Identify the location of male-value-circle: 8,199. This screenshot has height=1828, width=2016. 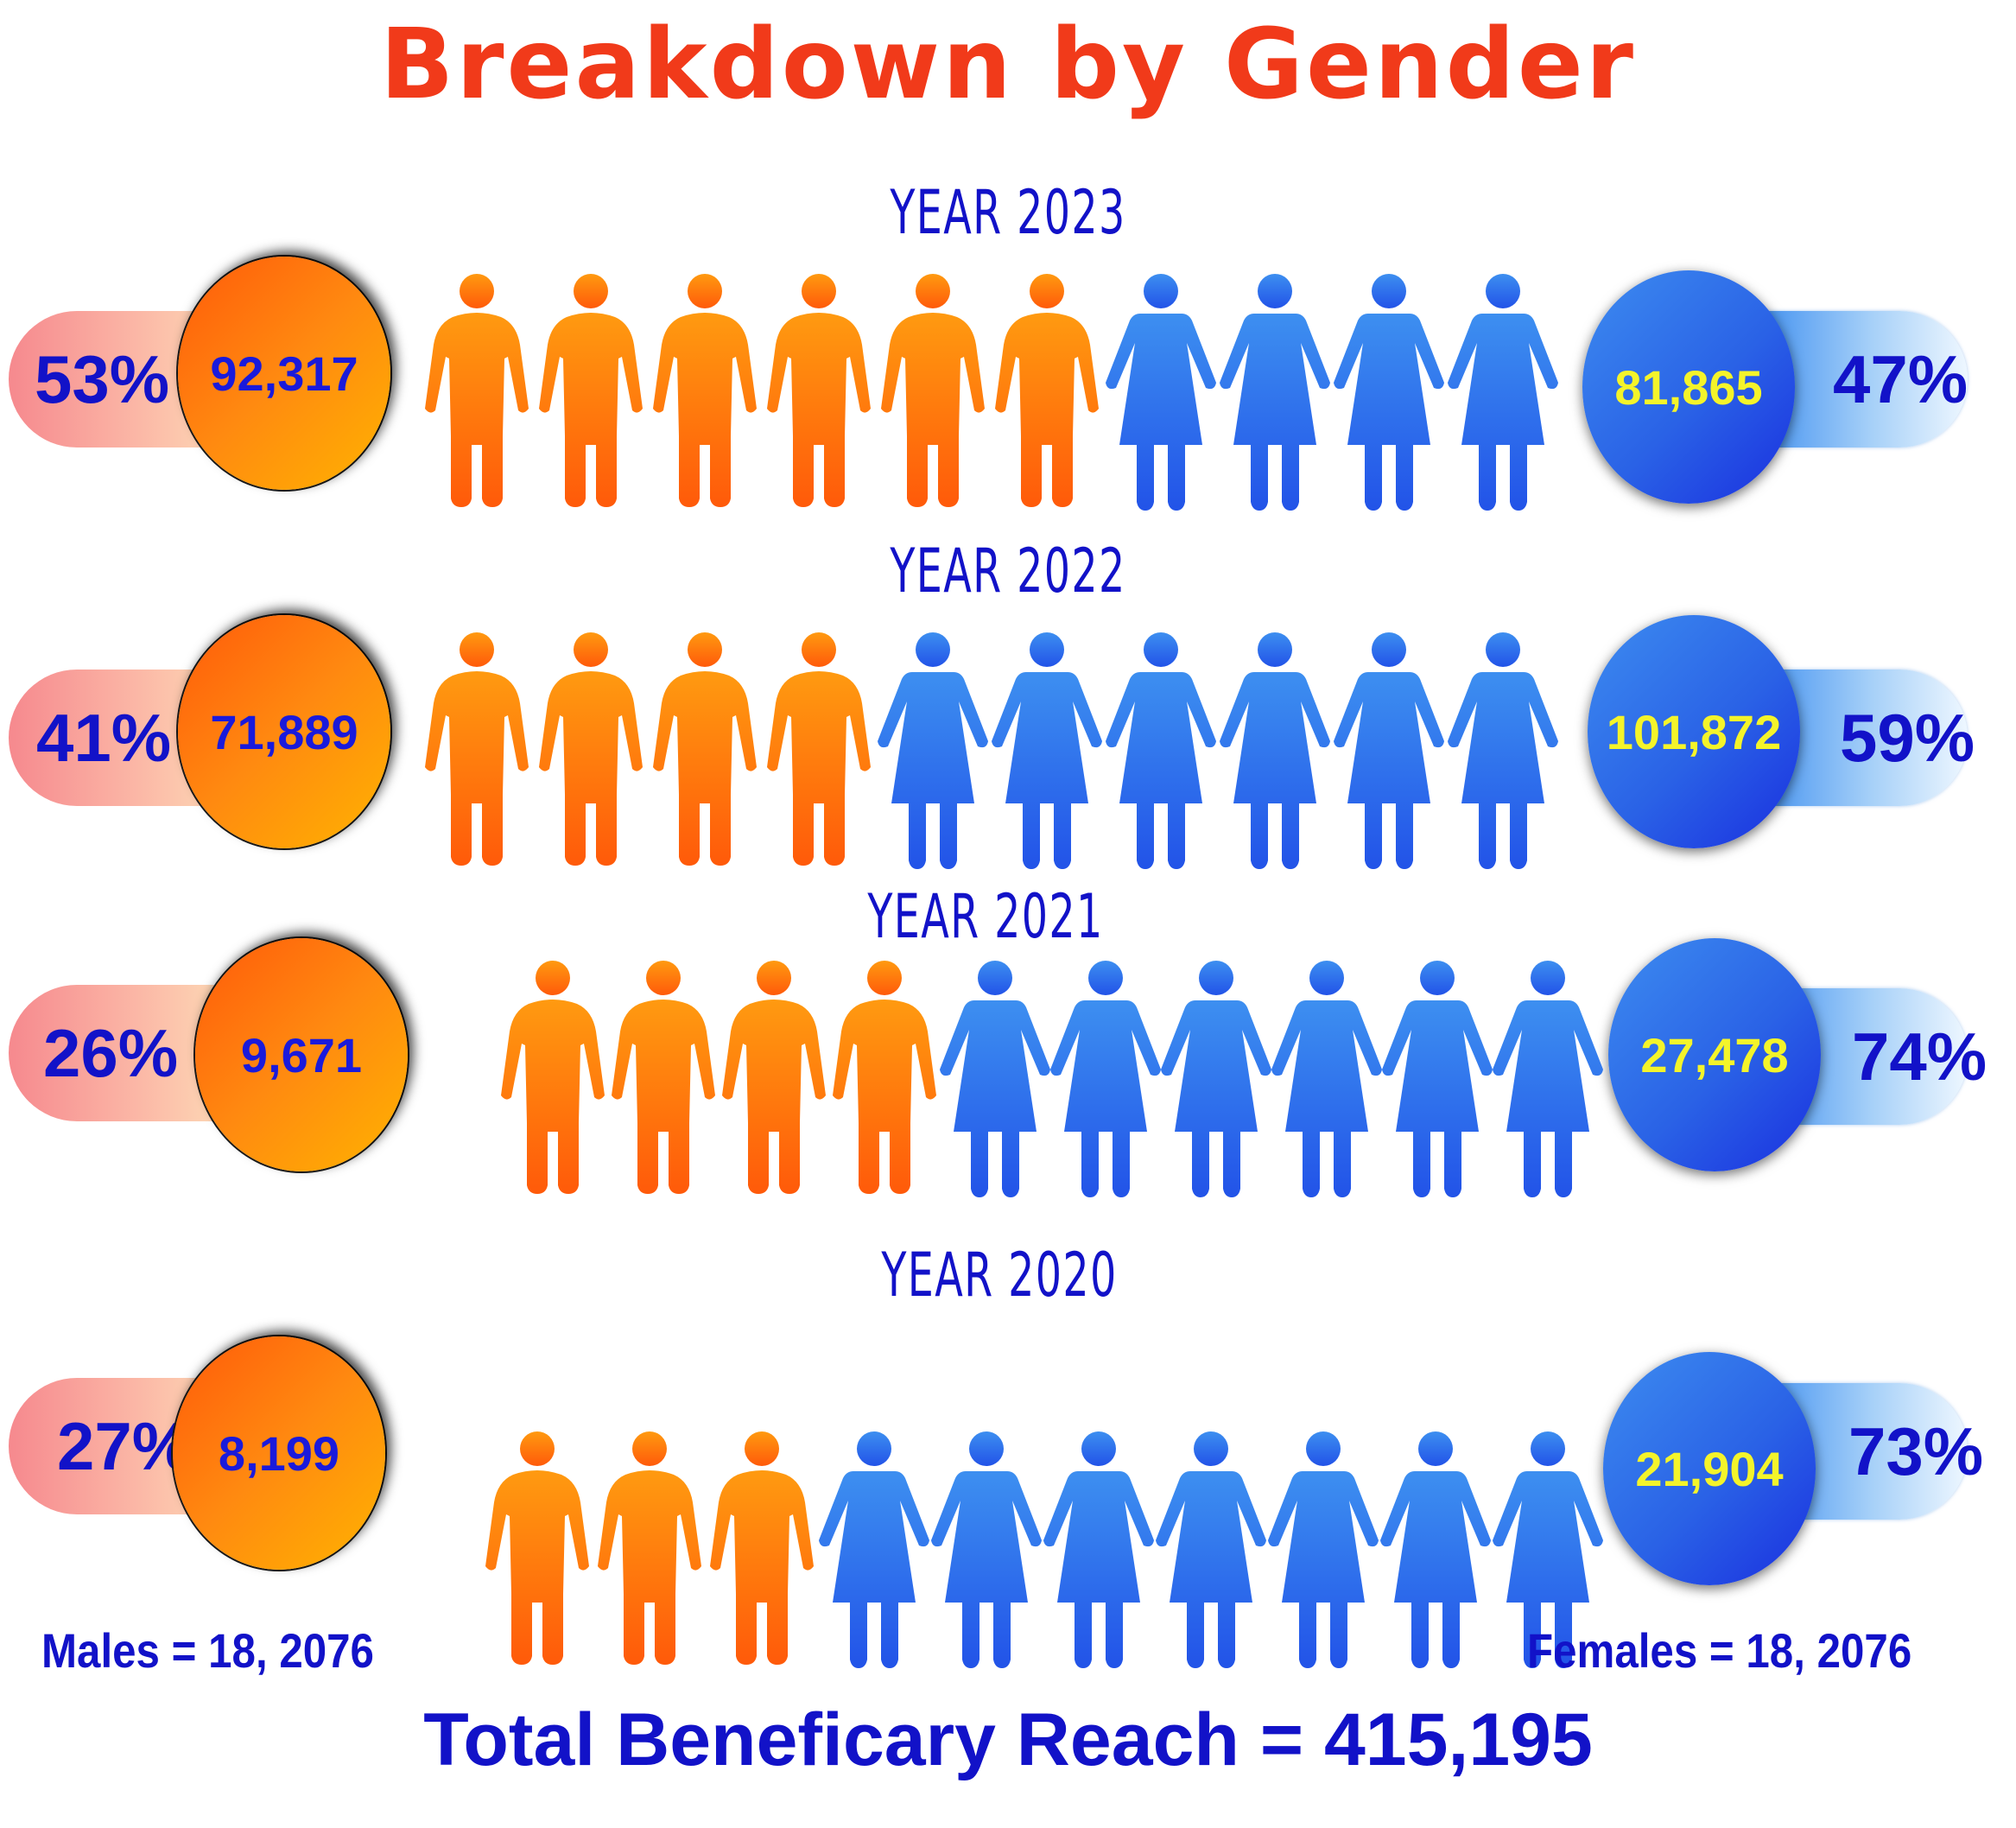
(279, 1453).